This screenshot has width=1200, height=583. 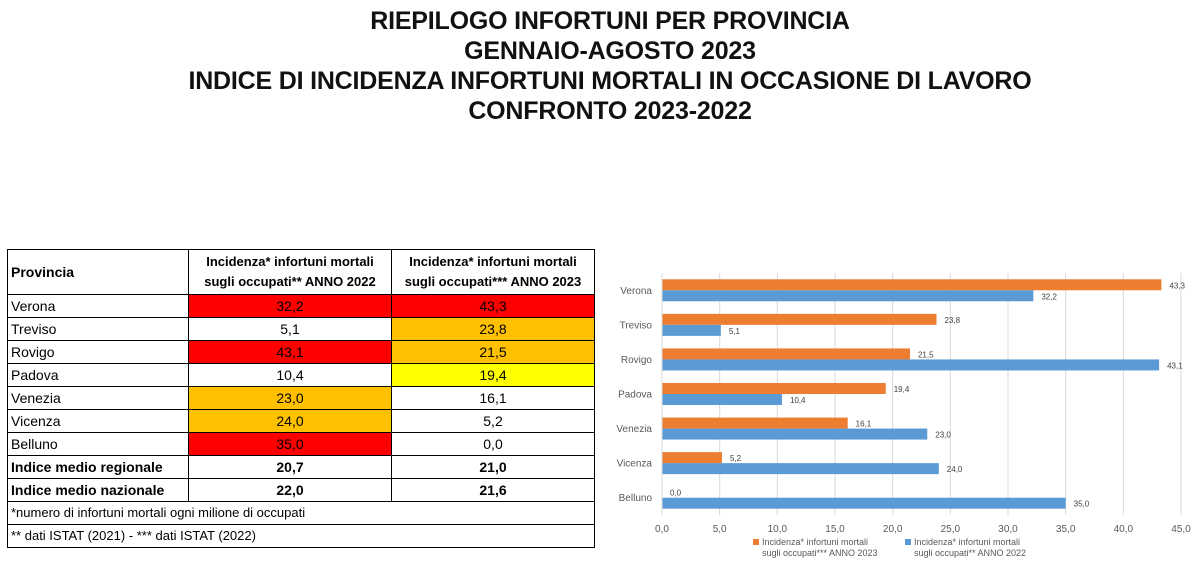 What do you see at coordinates (798, 400) in the screenshot?
I see `data-label: 10,4` at bounding box center [798, 400].